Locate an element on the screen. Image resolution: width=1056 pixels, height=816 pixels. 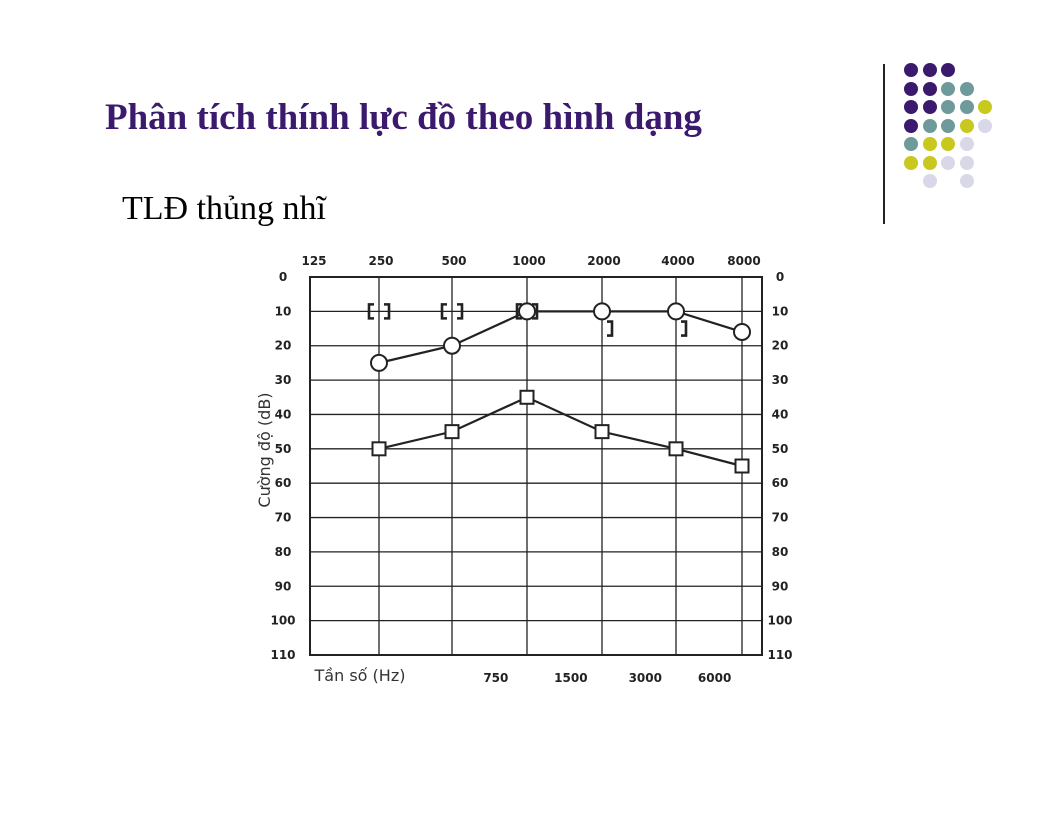
y-tick-label-right: 30 is located at coordinates (780, 380).